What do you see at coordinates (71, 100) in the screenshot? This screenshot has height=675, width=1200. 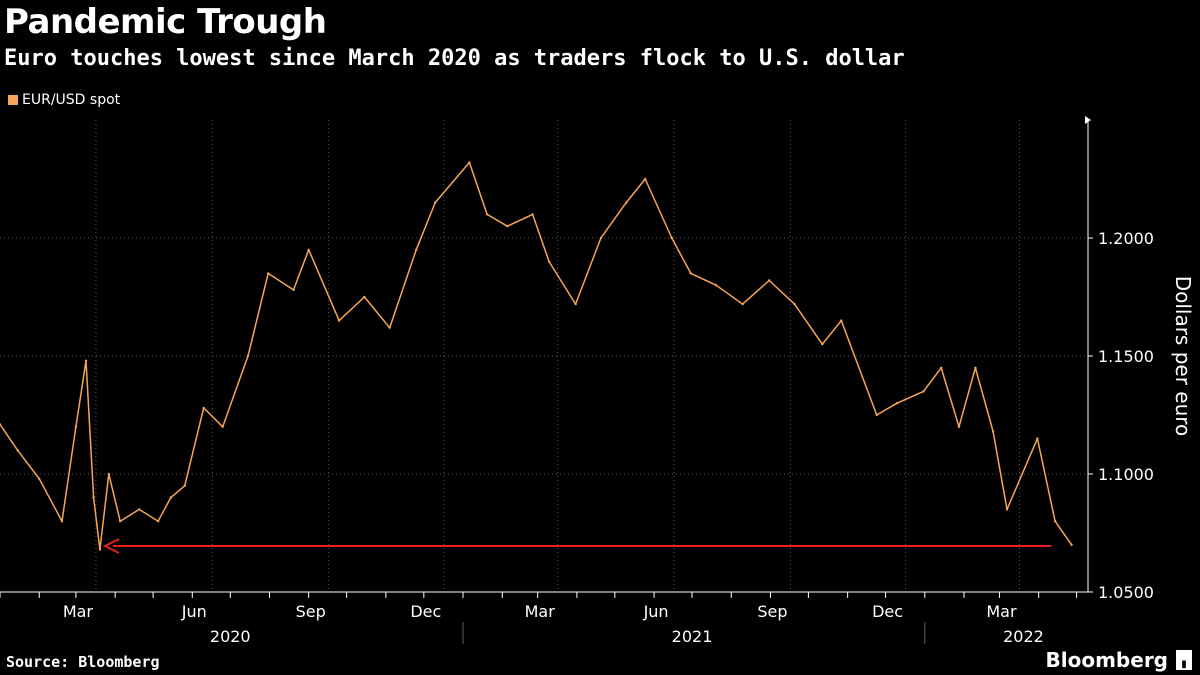 I see `legend-label: EUR/USD spot` at bounding box center [71, 100].